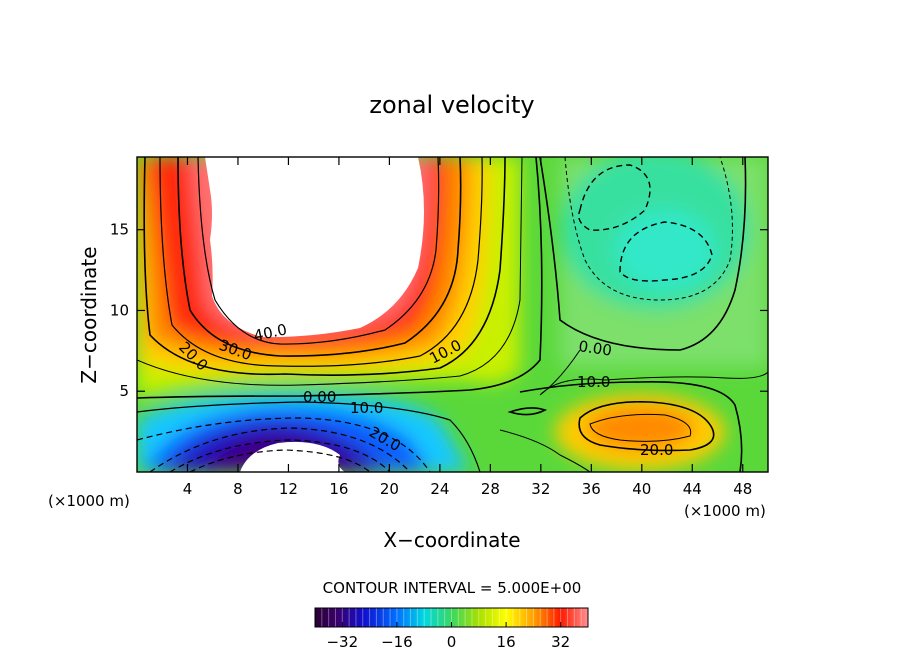  Describe the element at coordinates (119, 230) in the screenshot. I see `y-tick-label: 15` at that location.